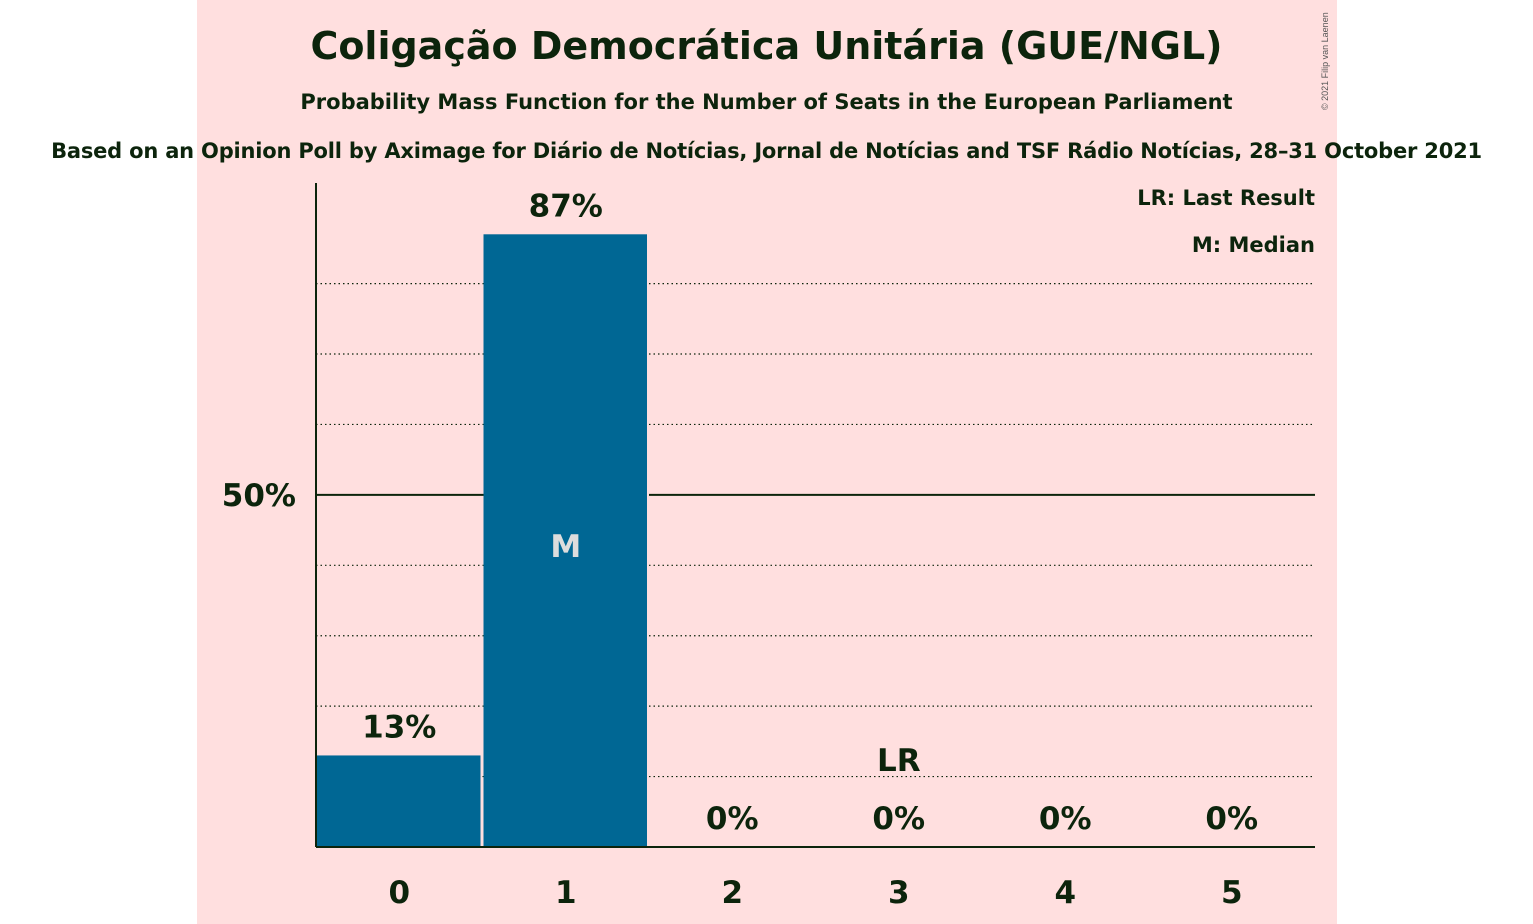  I want to click on x-tick-label-4: 4, so click(1065, 893).